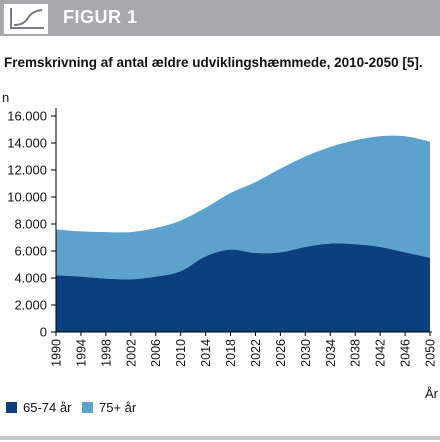 The image size is (440, 442). What do you see at coordinates (406, 353) in the screenshot?
I see `x-tick-label: 2046` at bounding box center [406, 353].